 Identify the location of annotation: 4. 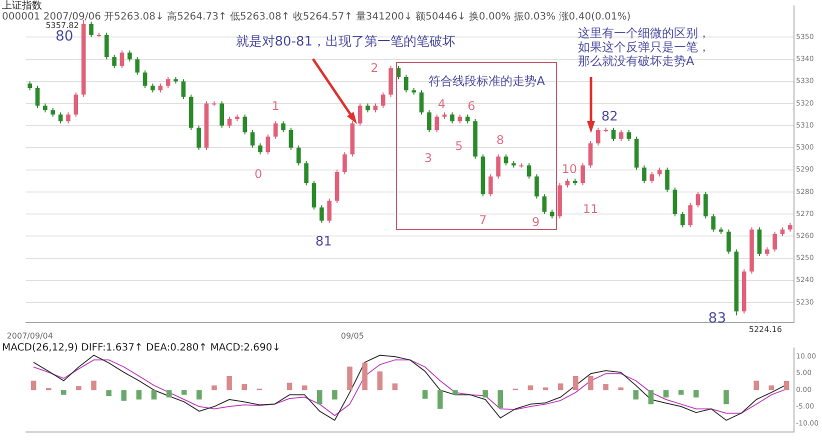
(442, 104).